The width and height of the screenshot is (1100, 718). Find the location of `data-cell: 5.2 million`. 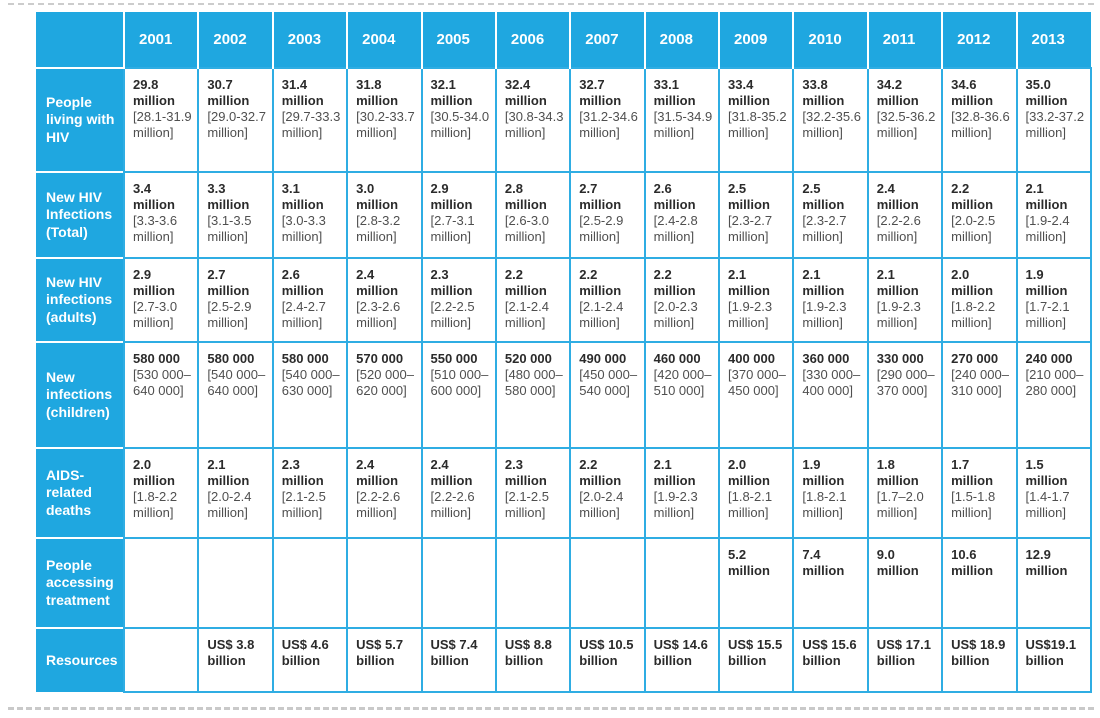

data-cell: 5.2 million is located at coordinates (756, 583).